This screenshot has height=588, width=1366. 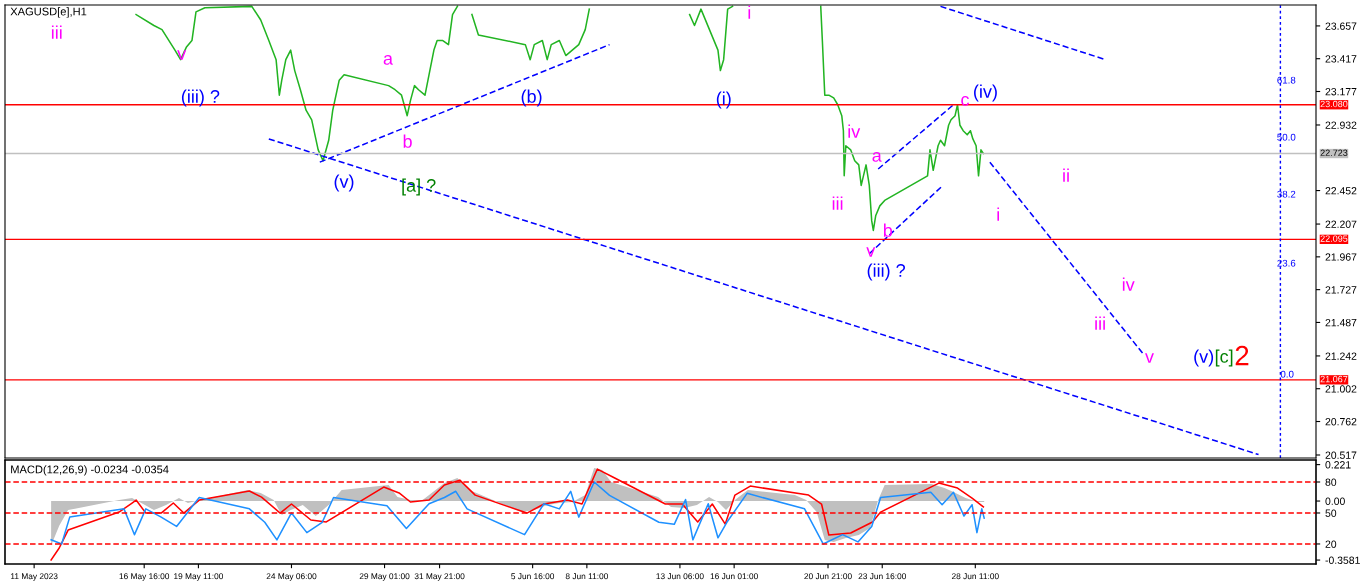 I want to click on x-tick-label: 11 May 2023, so click(x=34, y=577).